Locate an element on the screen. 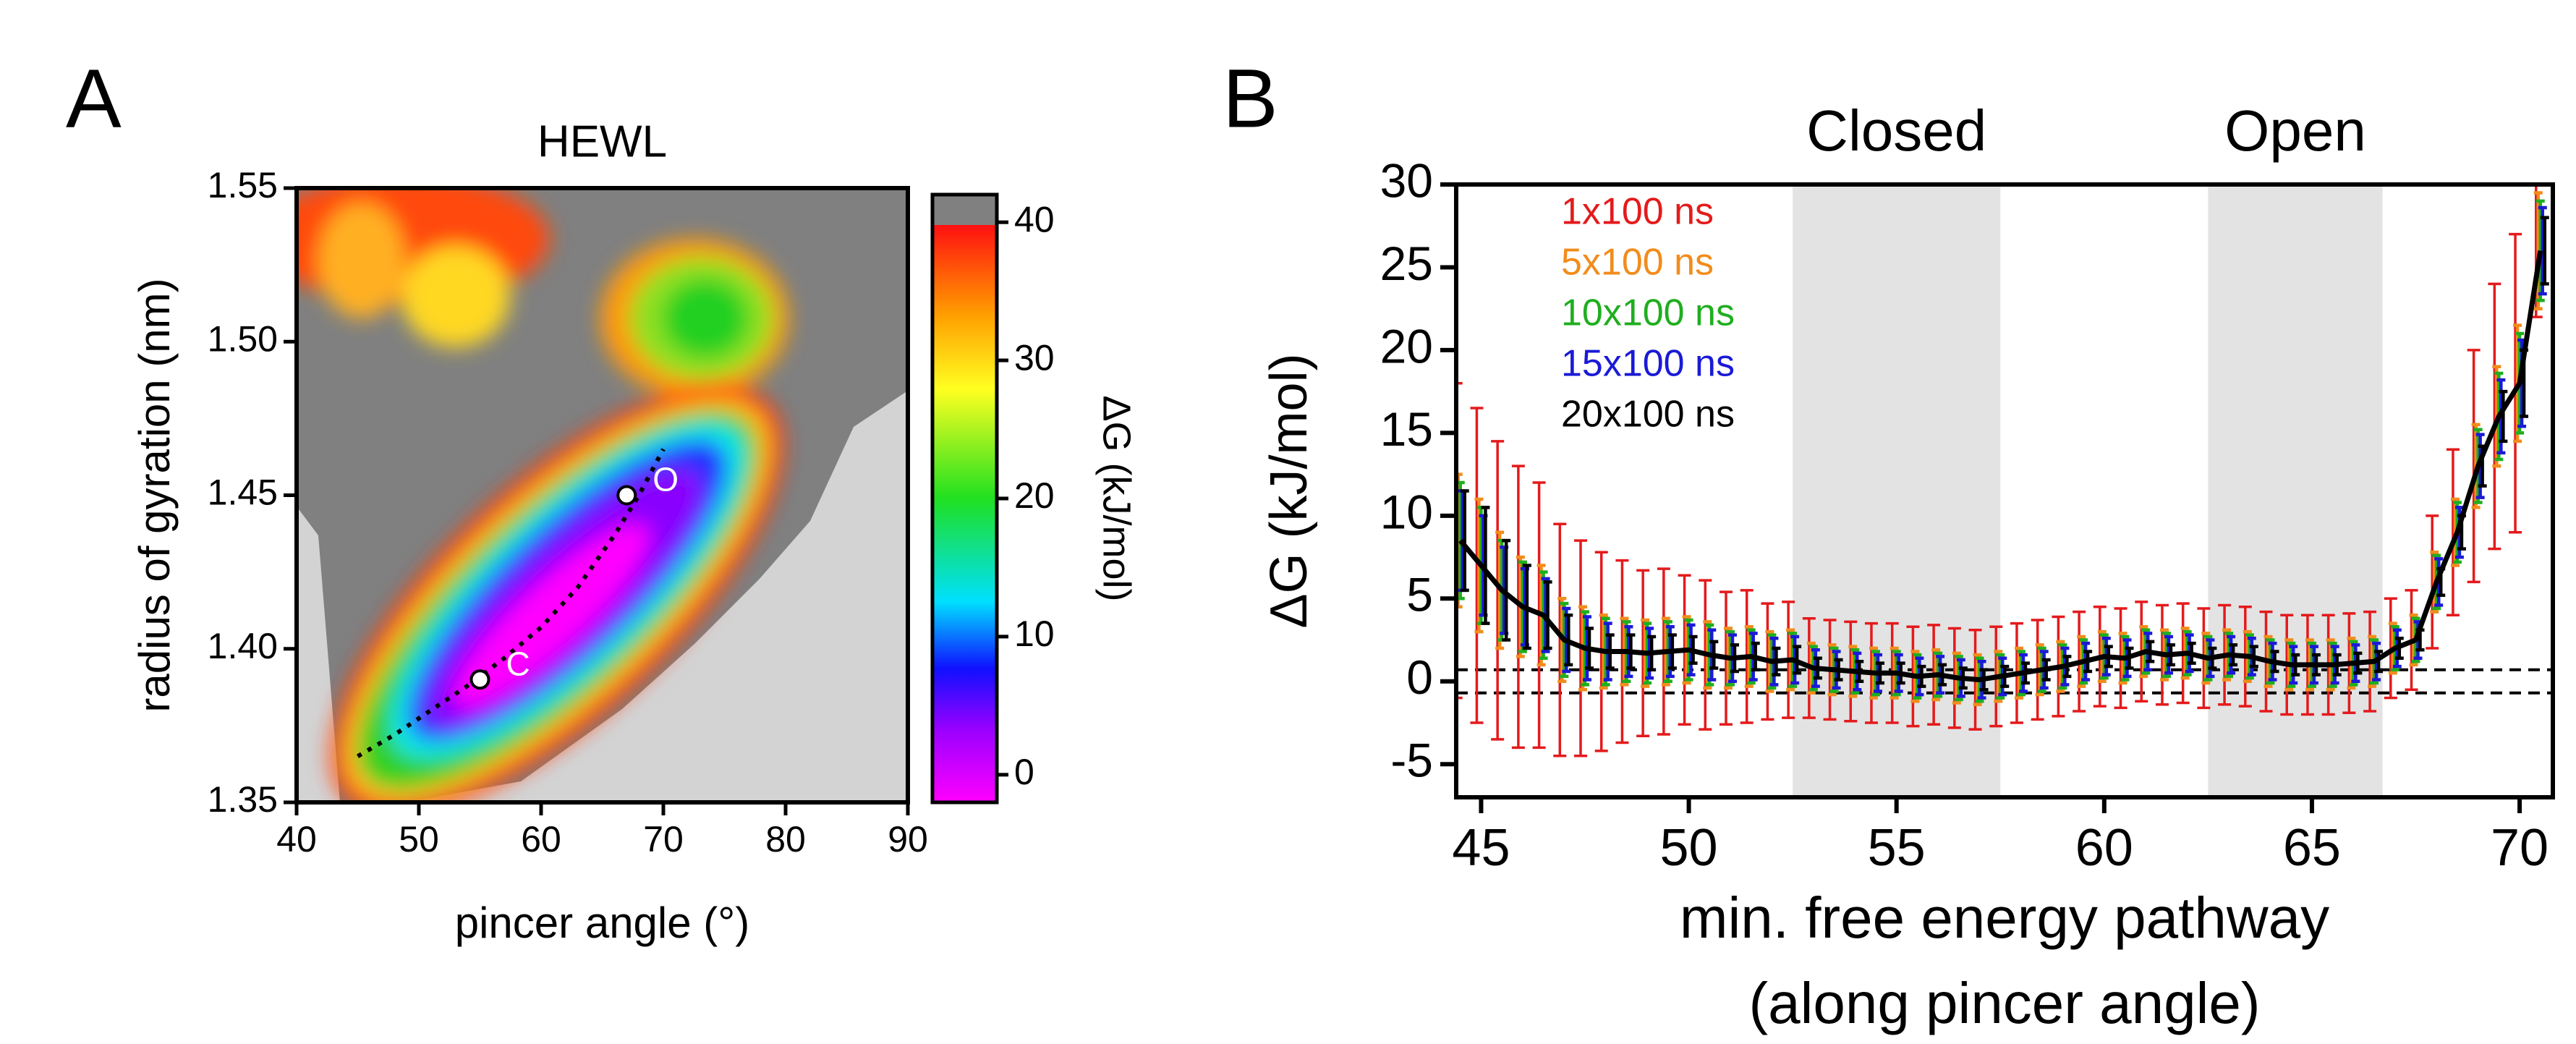  colorbar-tick-label: 40 is located at coordinates (1034, 219).